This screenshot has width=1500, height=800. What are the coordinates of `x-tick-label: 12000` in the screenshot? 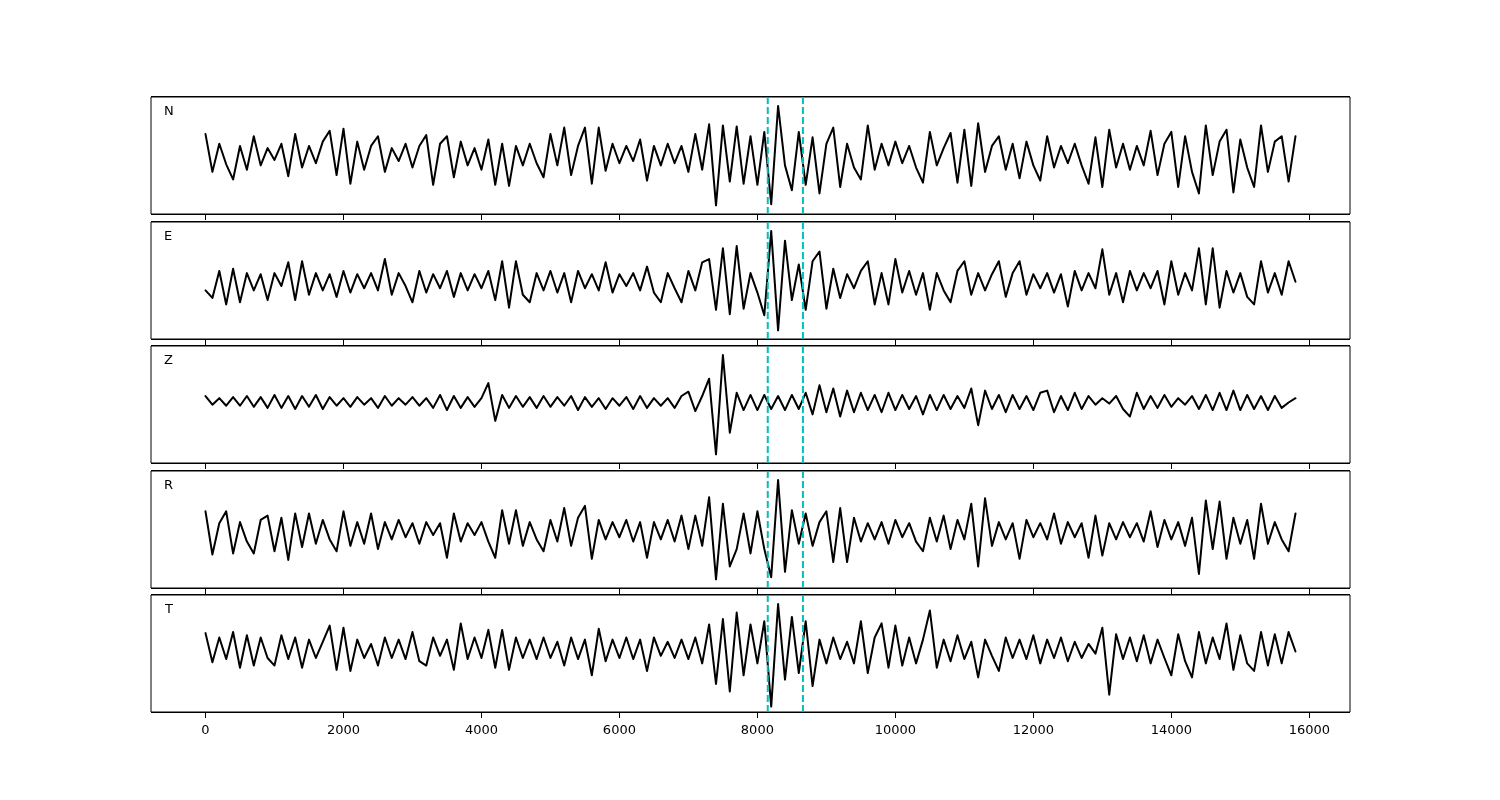 It's located at (1033, 729).